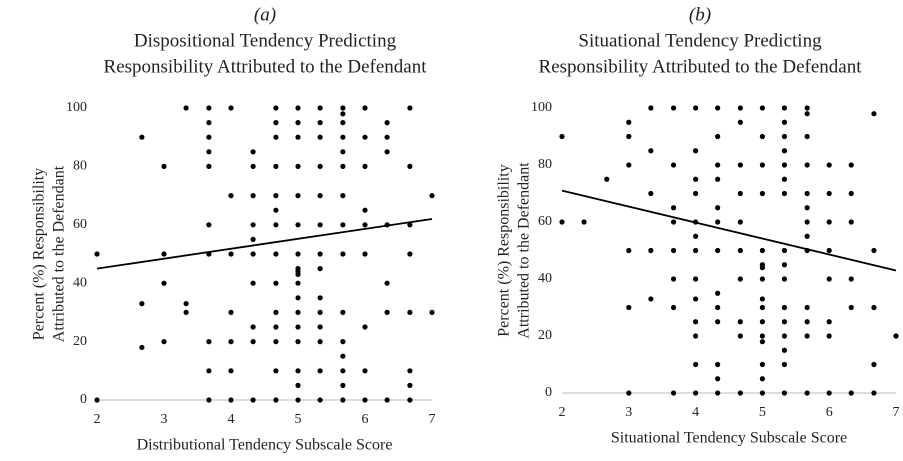 Image resolution: width=903 pixels, height=461 pixels. Describe the element at coordinates (59, 253) in the screenshot. I see `y-axis-label: Attributed to the Defendant` at that location.